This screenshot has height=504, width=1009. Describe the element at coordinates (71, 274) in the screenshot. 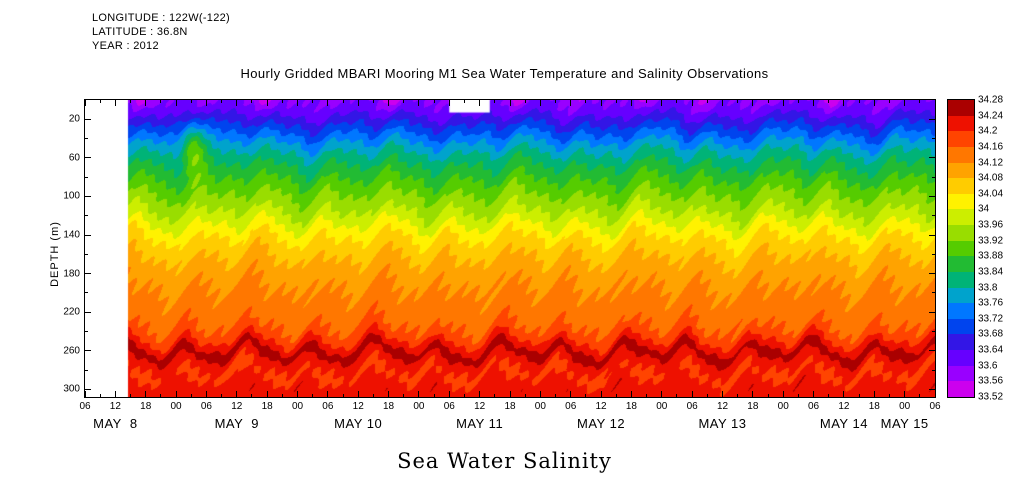

I see `y-tick-label: 180` at that location.